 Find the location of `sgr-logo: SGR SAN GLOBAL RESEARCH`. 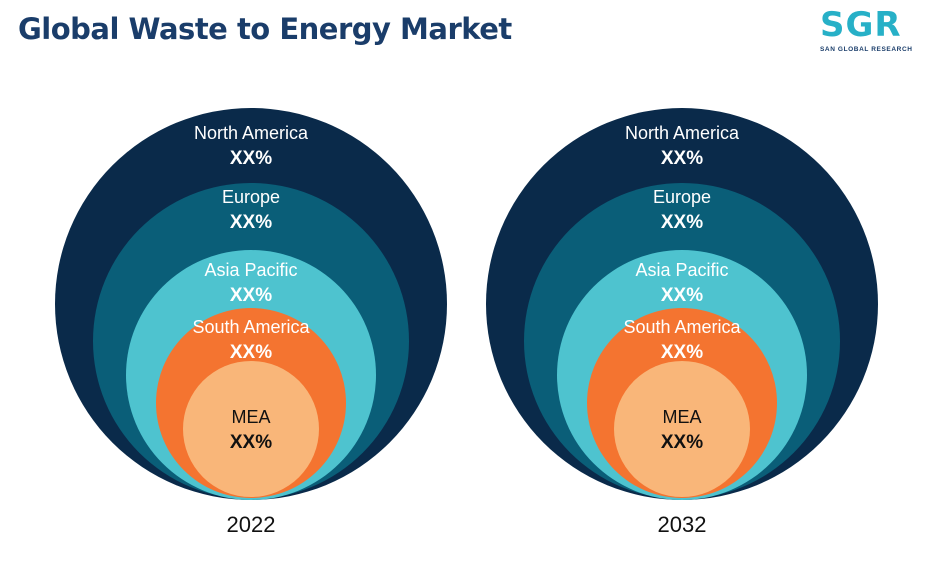

sgr-logo: SGR SAN GLOBAL RESEARCH is located at coordinates (869, 33).